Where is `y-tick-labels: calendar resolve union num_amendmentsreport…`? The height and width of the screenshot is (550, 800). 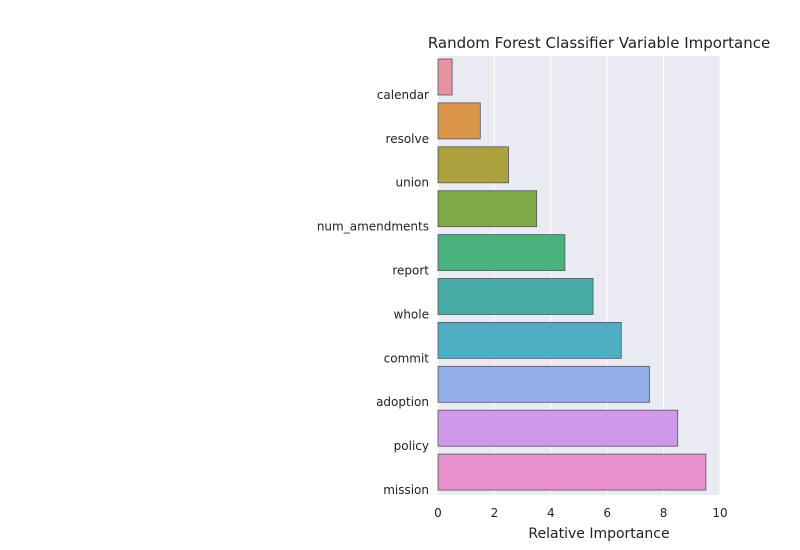 y-tick-labels: calendar resolve union num_amendmentsreport… is located at coordinates (373, 292).